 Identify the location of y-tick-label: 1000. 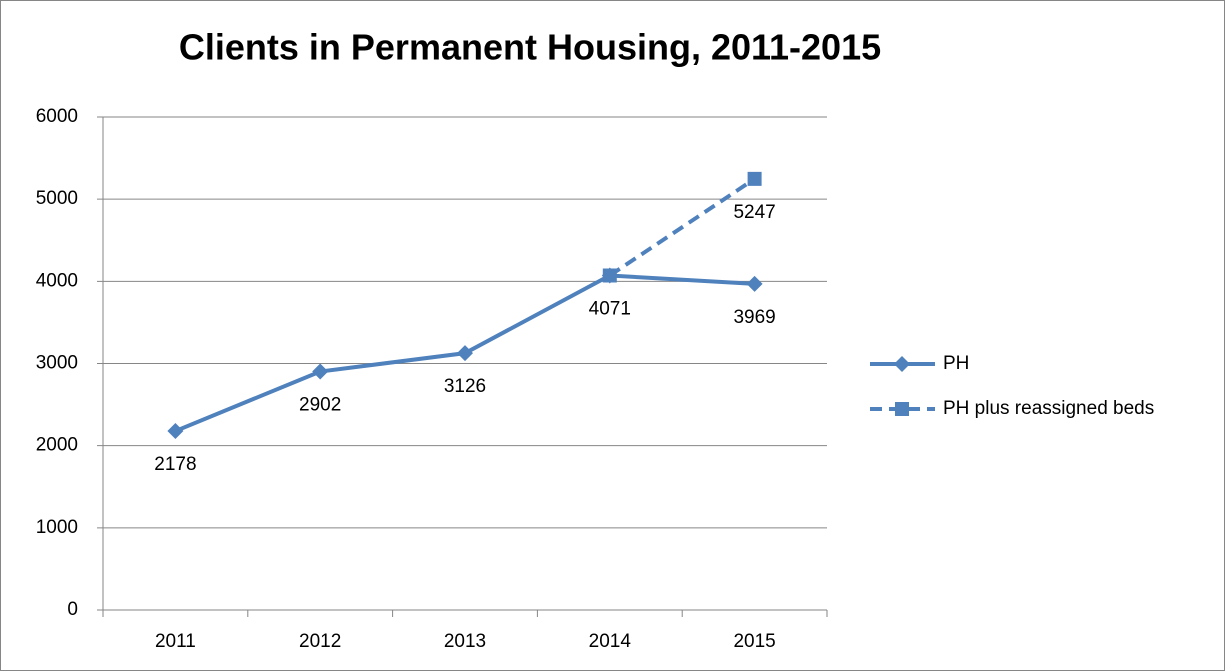
(57, 527).